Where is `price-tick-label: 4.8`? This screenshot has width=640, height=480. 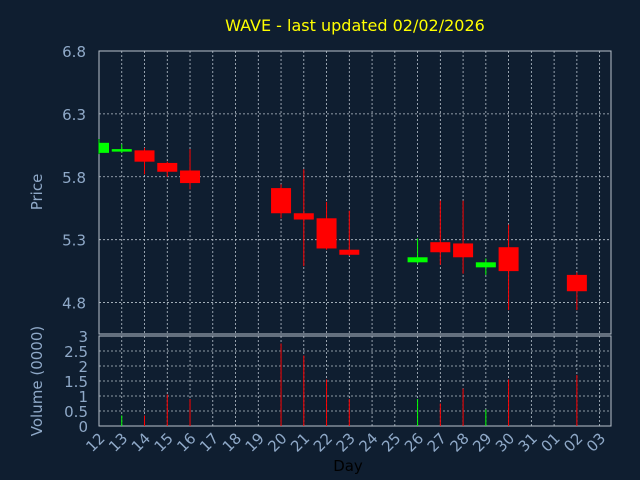 price-tick-label: 4.8 is located at coordinates (74, 304).